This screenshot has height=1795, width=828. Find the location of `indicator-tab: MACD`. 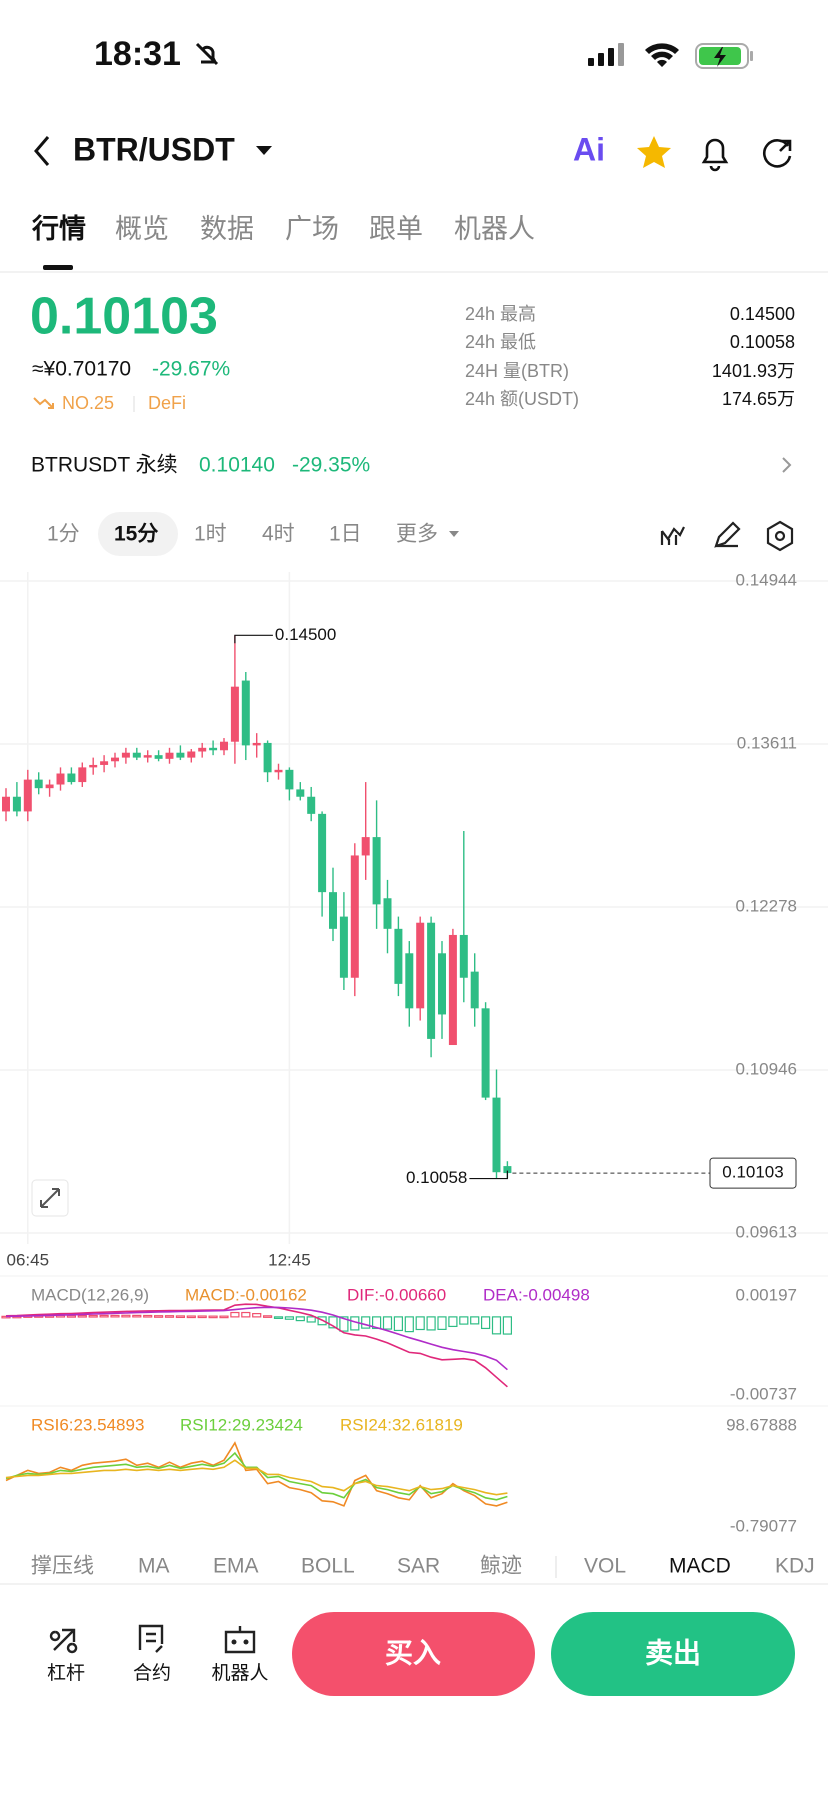

indicator-tab: MACD is located at coordinates (700, 1566).